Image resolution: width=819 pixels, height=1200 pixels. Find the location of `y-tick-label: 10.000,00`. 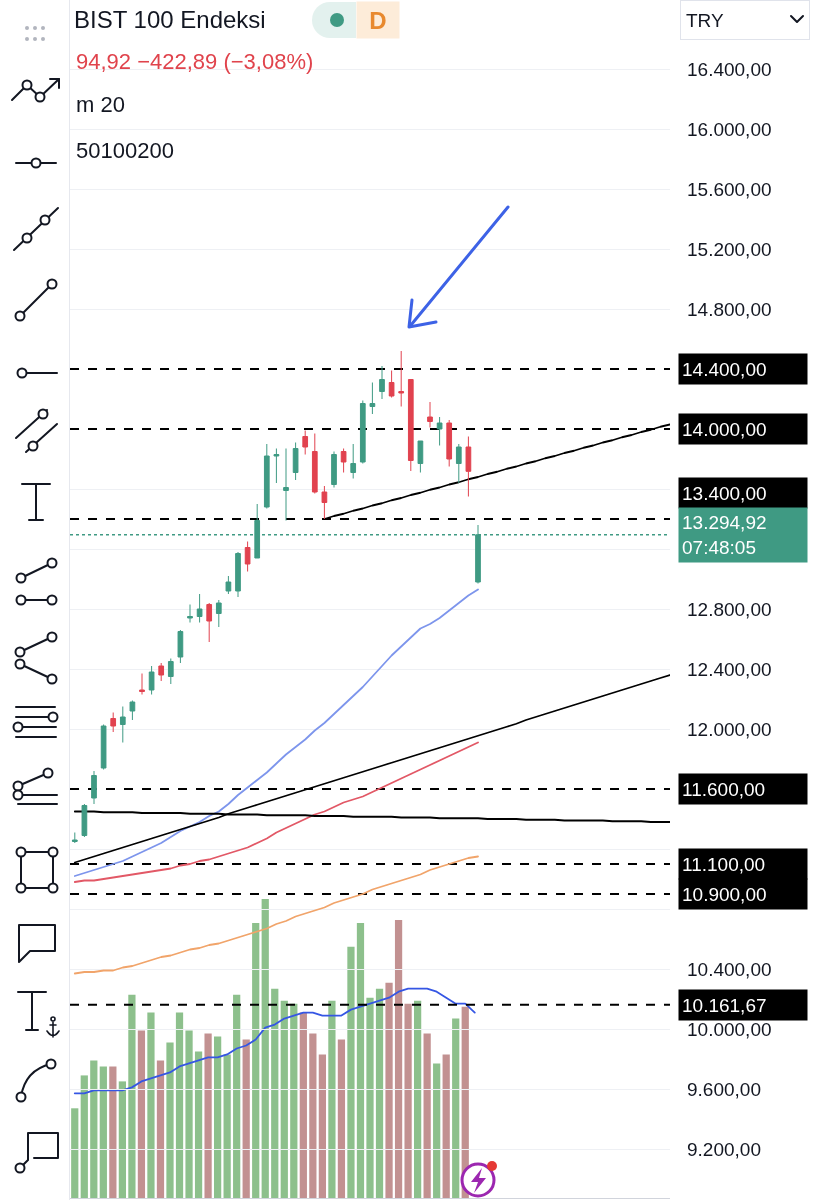

y-tick-label: 10.000,00 is located at coordinates (729, 1029).